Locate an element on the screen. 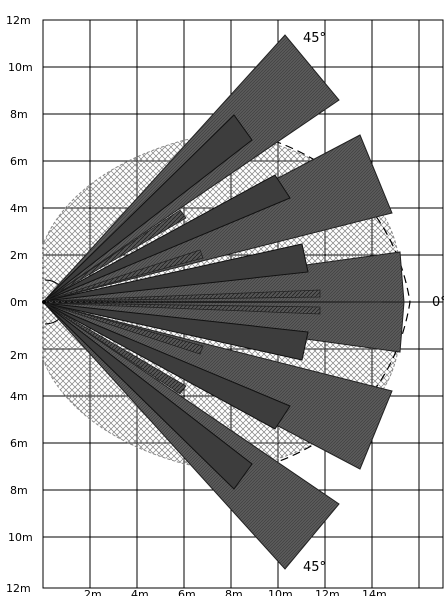 This screenshot has width=444, height=596. y-label-4-bottom: 4m is located at coordinates (19, 396).